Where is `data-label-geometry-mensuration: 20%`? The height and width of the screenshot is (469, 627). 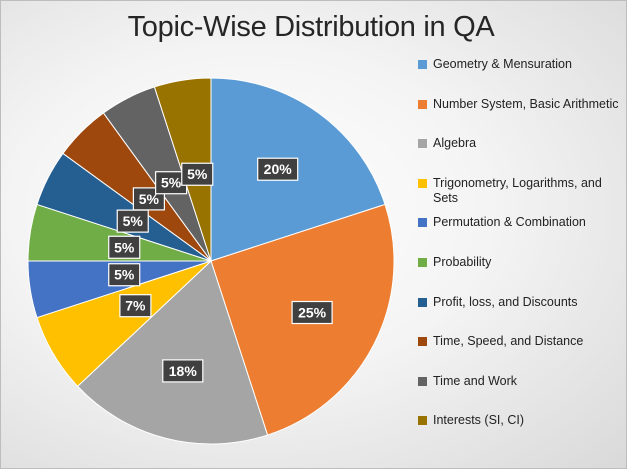 data-label-geometry-mensuration: 20% is located at coordinates (278, 169).